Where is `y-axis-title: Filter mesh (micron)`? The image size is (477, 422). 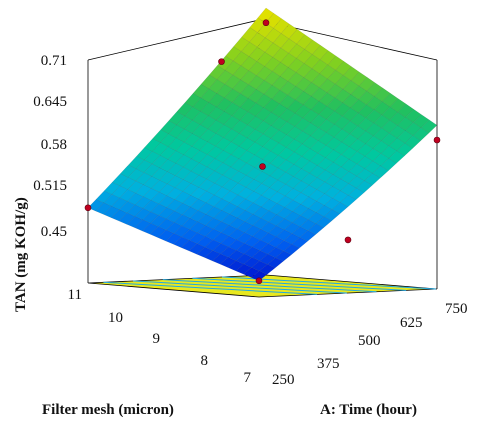 y-axis-title: Filter mesh (micron) is located at coordinates (108, 410).